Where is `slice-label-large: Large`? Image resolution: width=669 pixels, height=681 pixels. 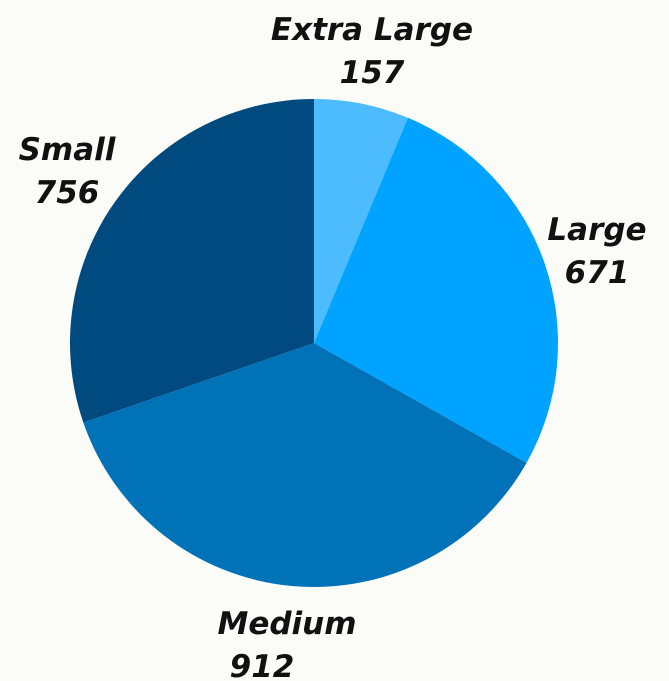
slice-label-large: Large is located at coordinates (596, 230).